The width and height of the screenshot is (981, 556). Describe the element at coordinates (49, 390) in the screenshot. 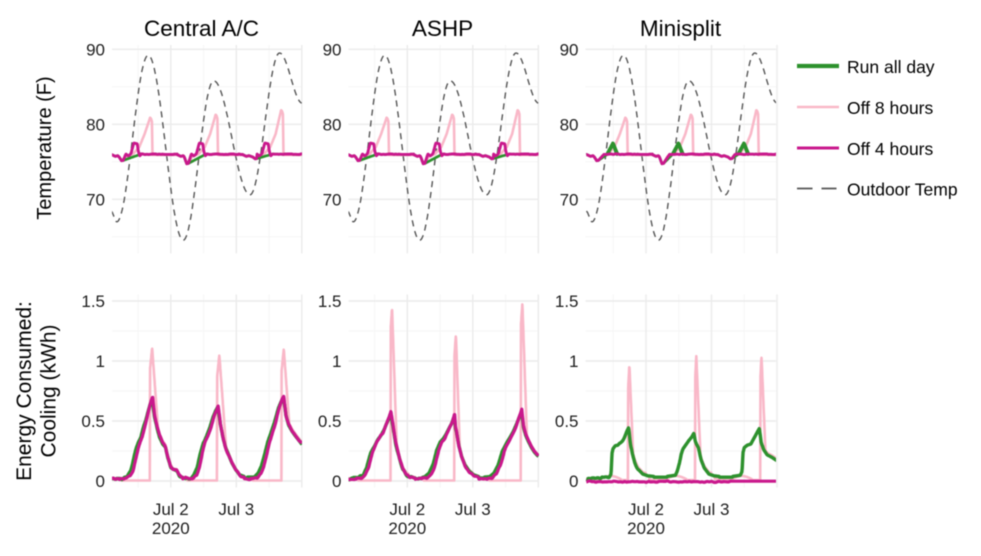

I see `svg-text: Cooling (kWh)` at that location.